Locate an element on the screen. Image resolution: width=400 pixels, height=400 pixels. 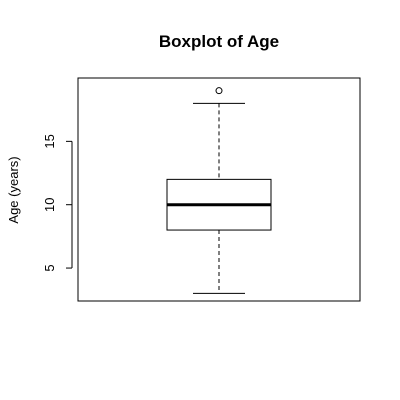
y-tick-label: 5 is located at coordinates (49, 267).